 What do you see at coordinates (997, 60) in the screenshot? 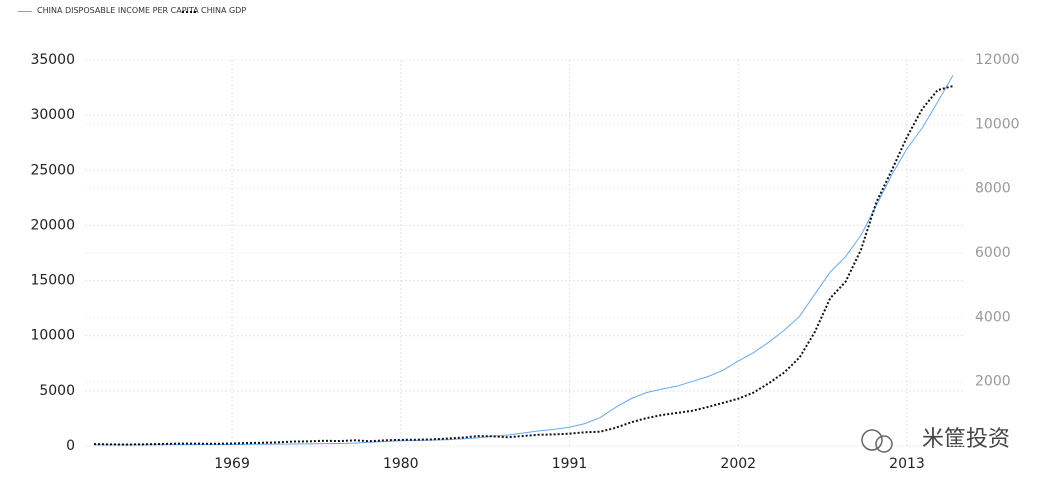
I see `y2-tick-label: 12000` at bounding box center [997, 60].